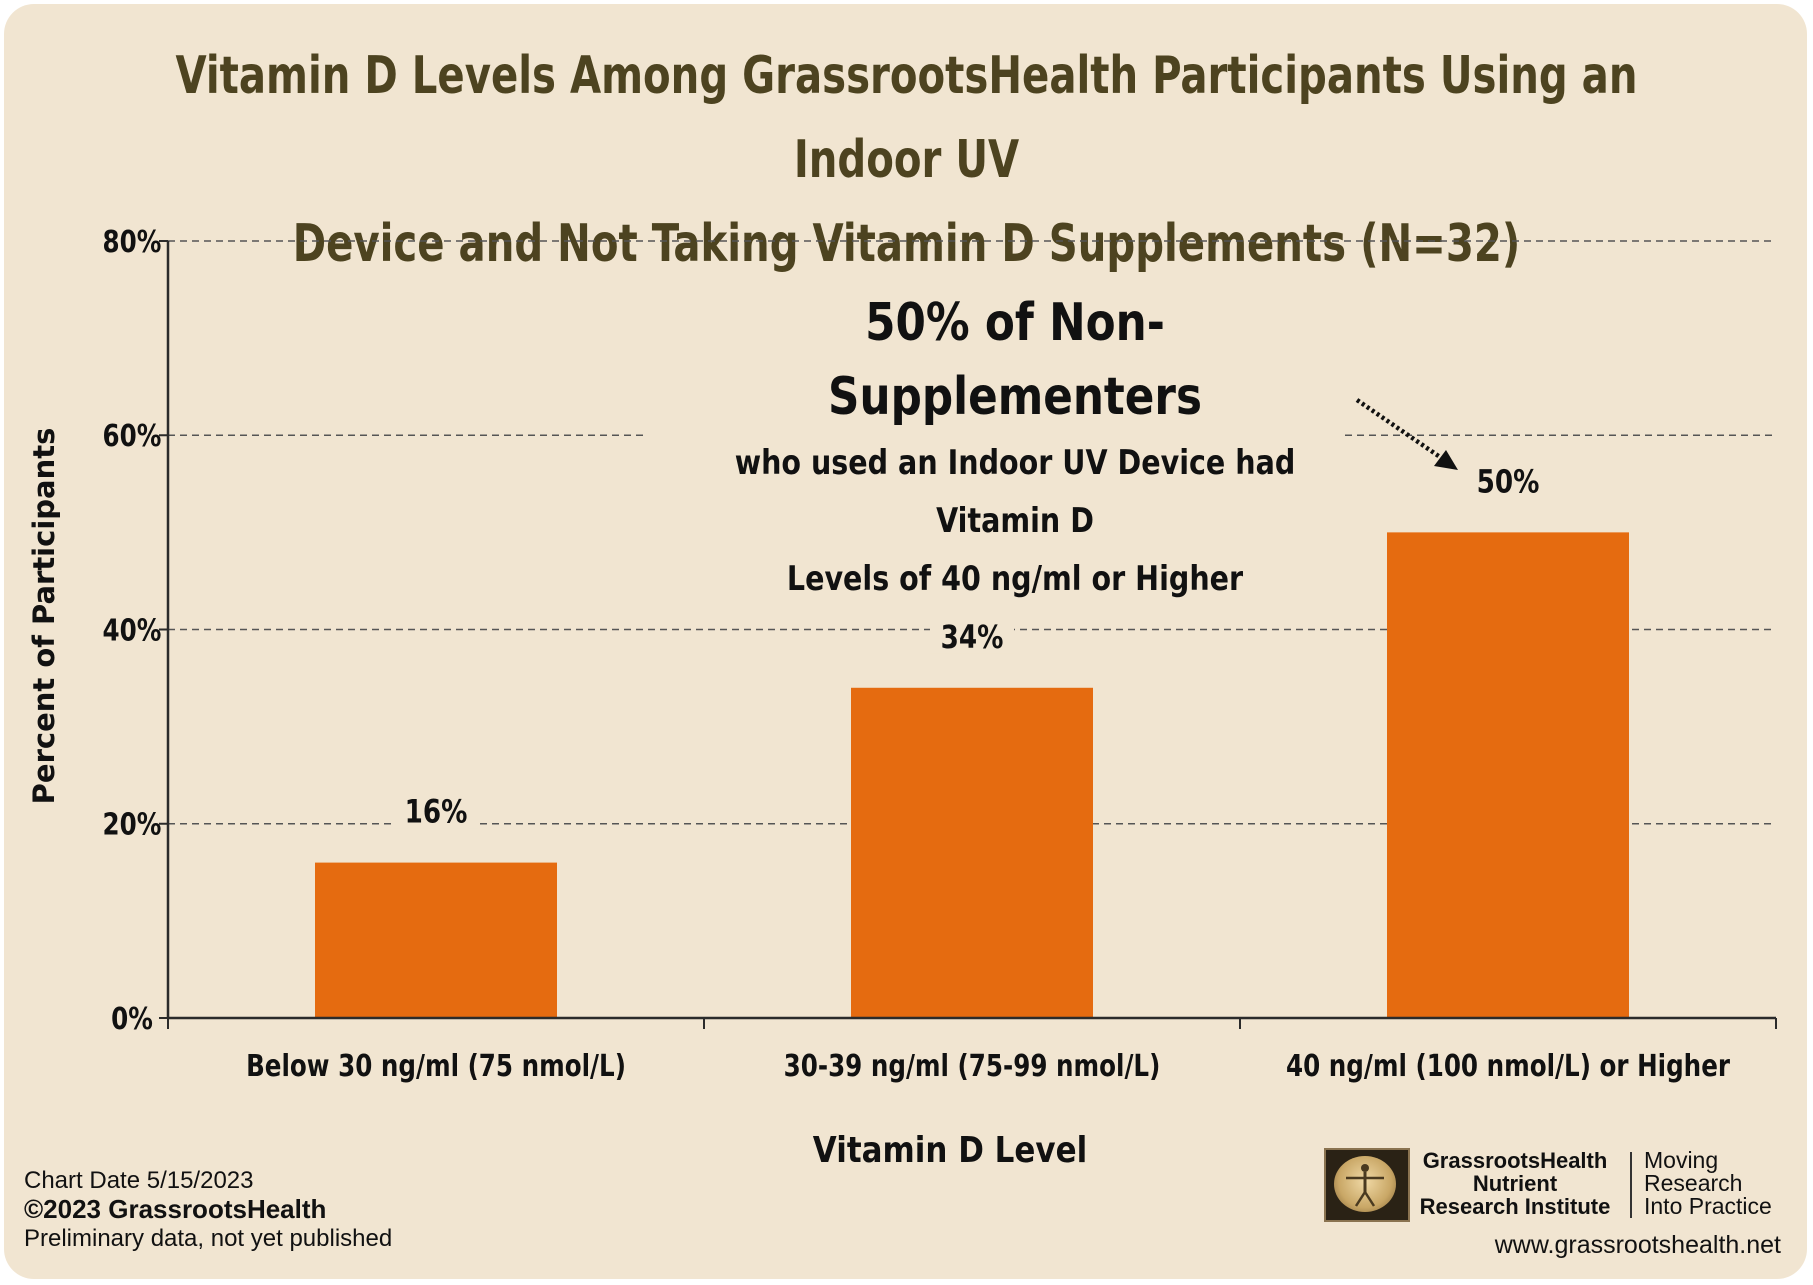 The width and height of the screenshot is (1813, 1285). What do you see at coordinates (1708, 1206) in the screenshot?
I see `tagline-line-3: Into Practice` at bounding box center [1708, 1206].